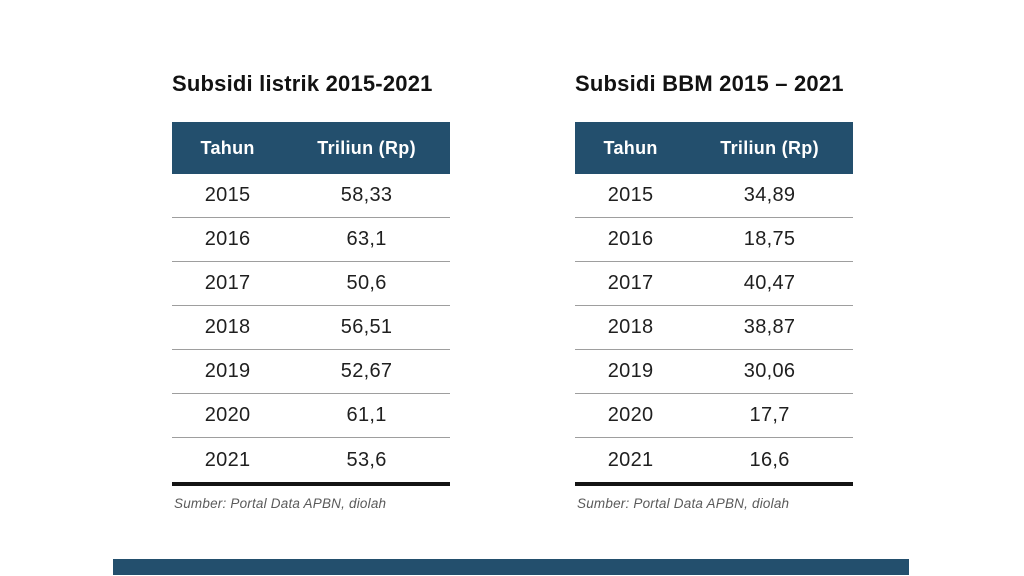  What do you see at coordinates (311, 148) in the screenshot?
I see `table-header-listrik: Tahun Triliun (Rp)` at bounding box center [311, 148].